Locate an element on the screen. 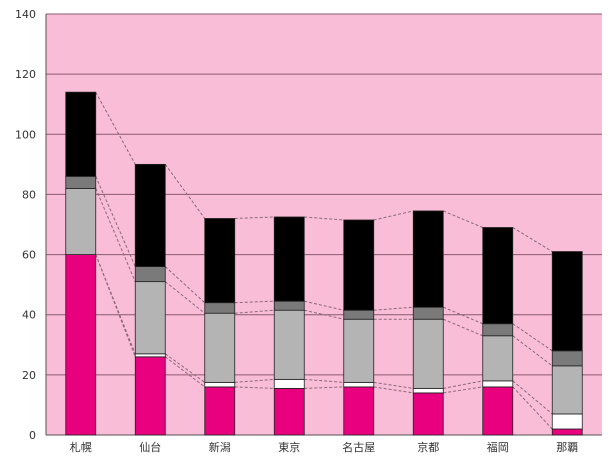 Image resolution: width=610 pixels, height=459 pixels. x-axis: 札幌 仙台 新潟 東京 名古屋 京都 福岡 那覇 is located at coordinates (324, 447).